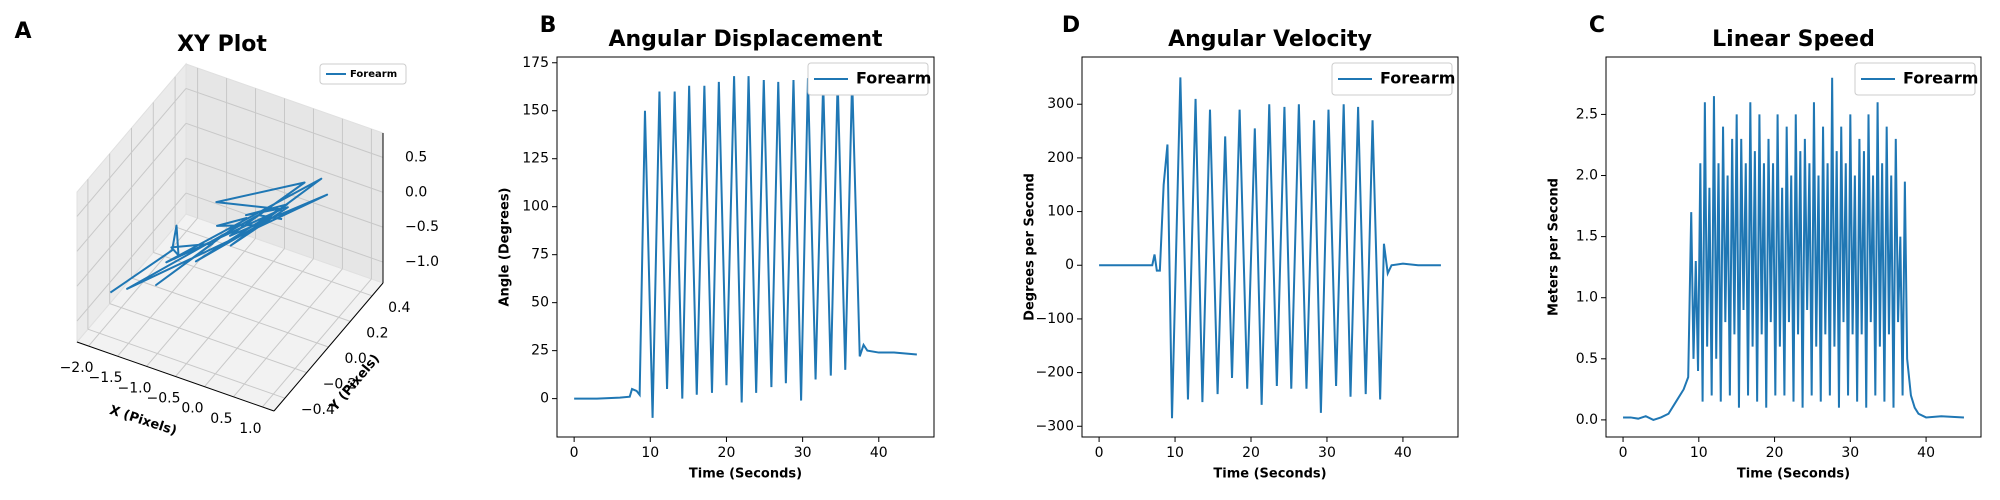  I want to click on chart-title: Angular Displacement, so click(745, 39).